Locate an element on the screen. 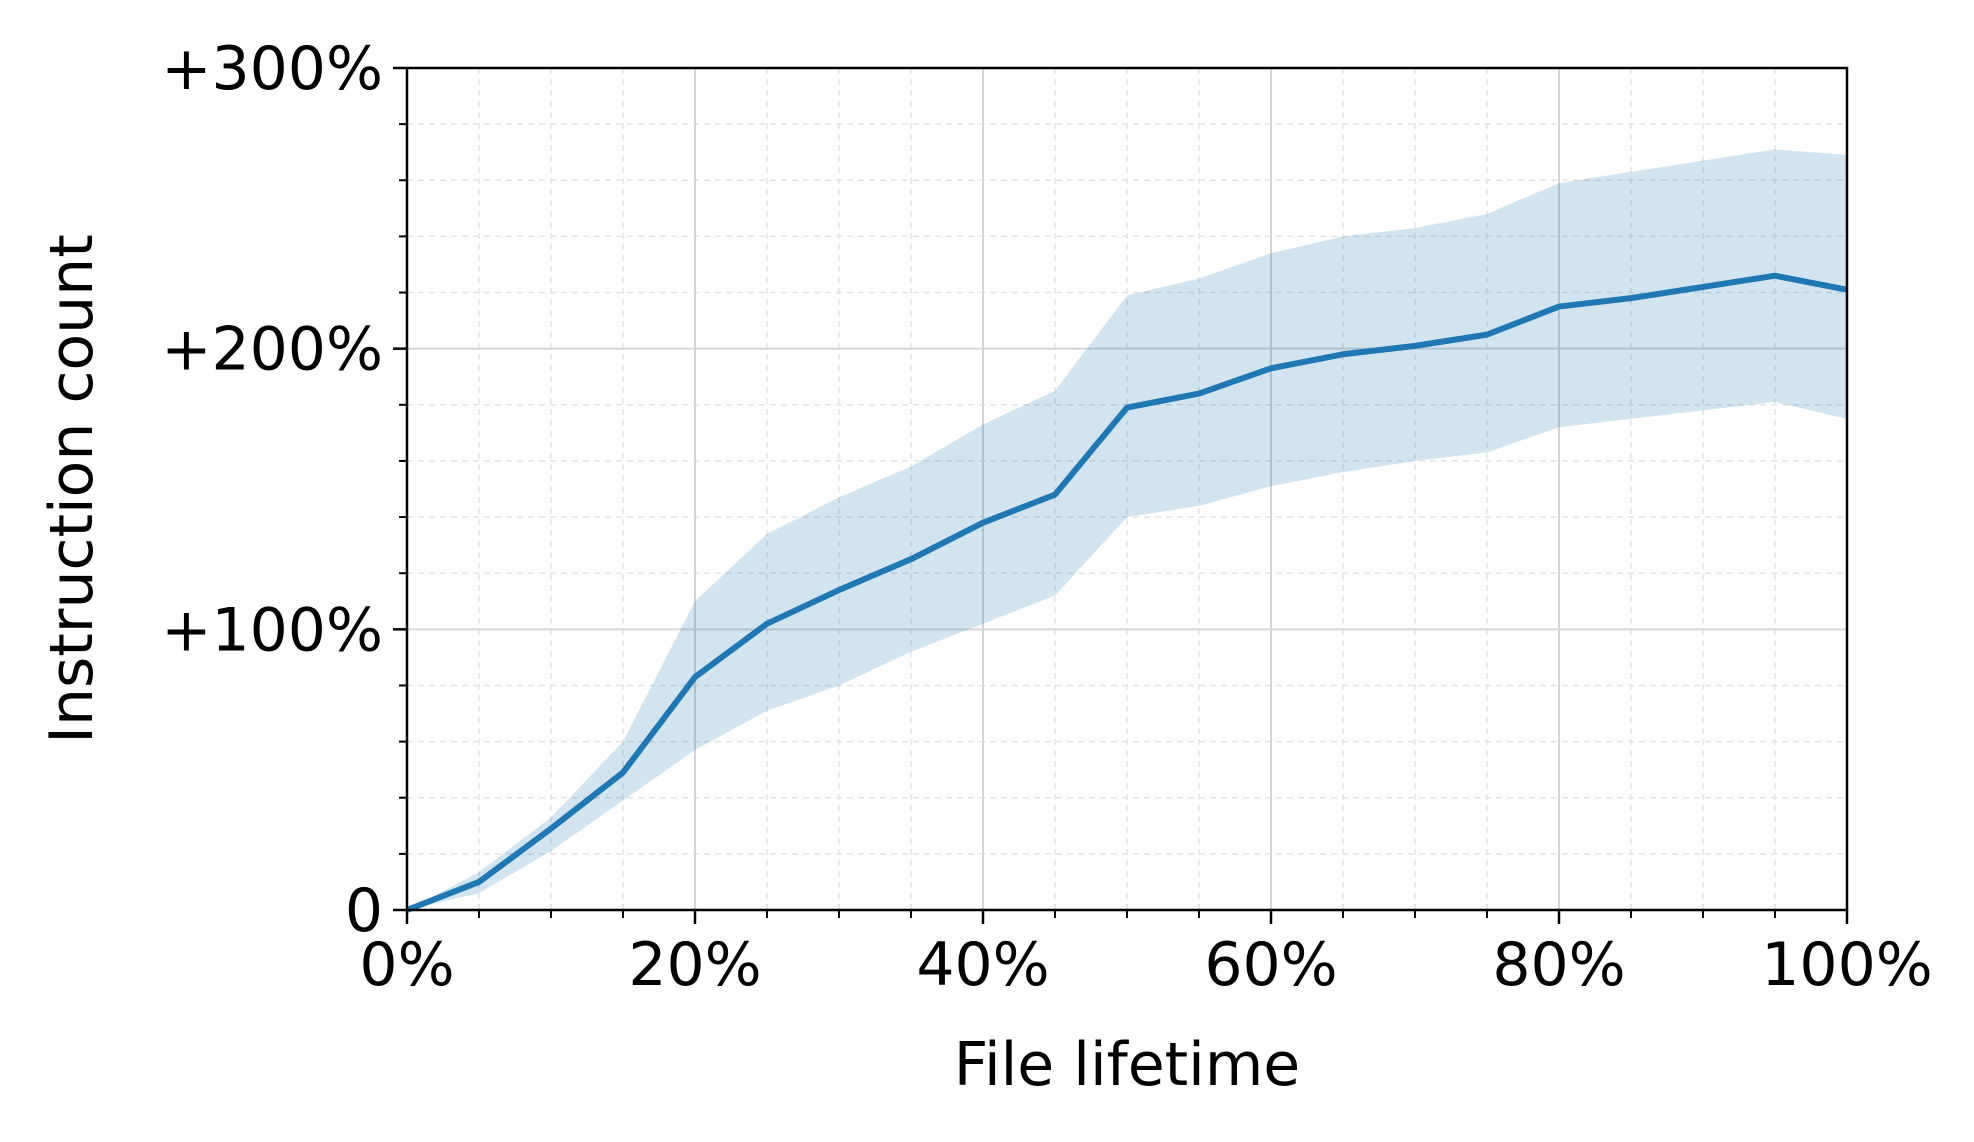 This screenshot has height=1142, width=1974. x-tick-label: 100% is located at coordinates (1847, 965).